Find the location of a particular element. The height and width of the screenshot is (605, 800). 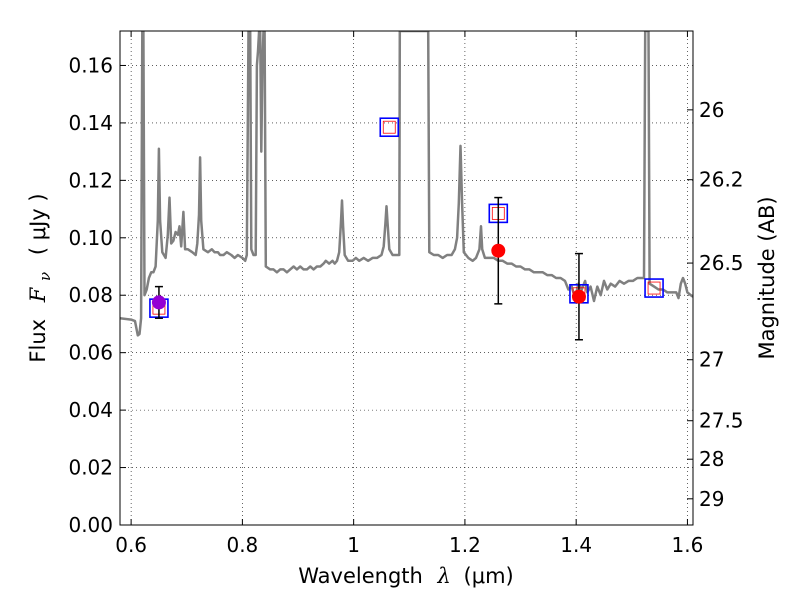

y-tick-label: 0.08 is located at coordinates (90, 295).